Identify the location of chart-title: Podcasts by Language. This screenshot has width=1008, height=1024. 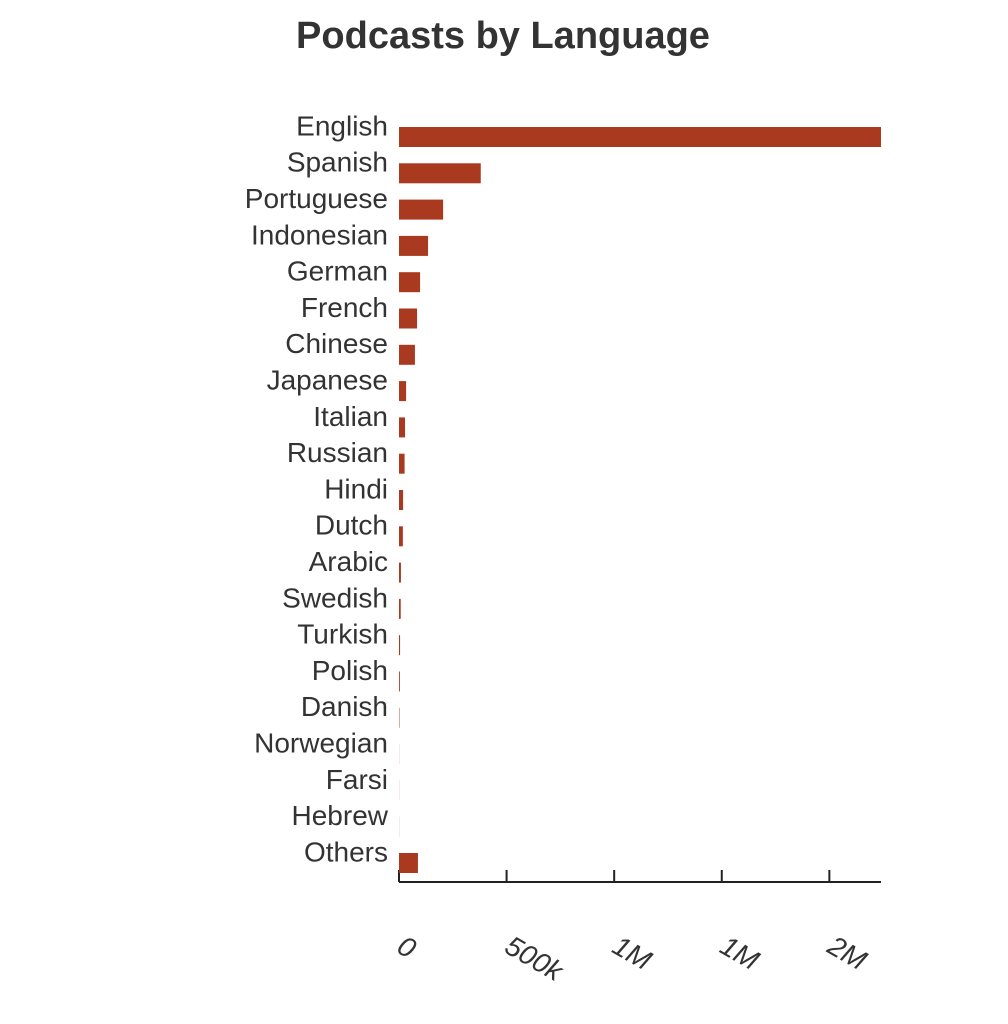
(503, 36).